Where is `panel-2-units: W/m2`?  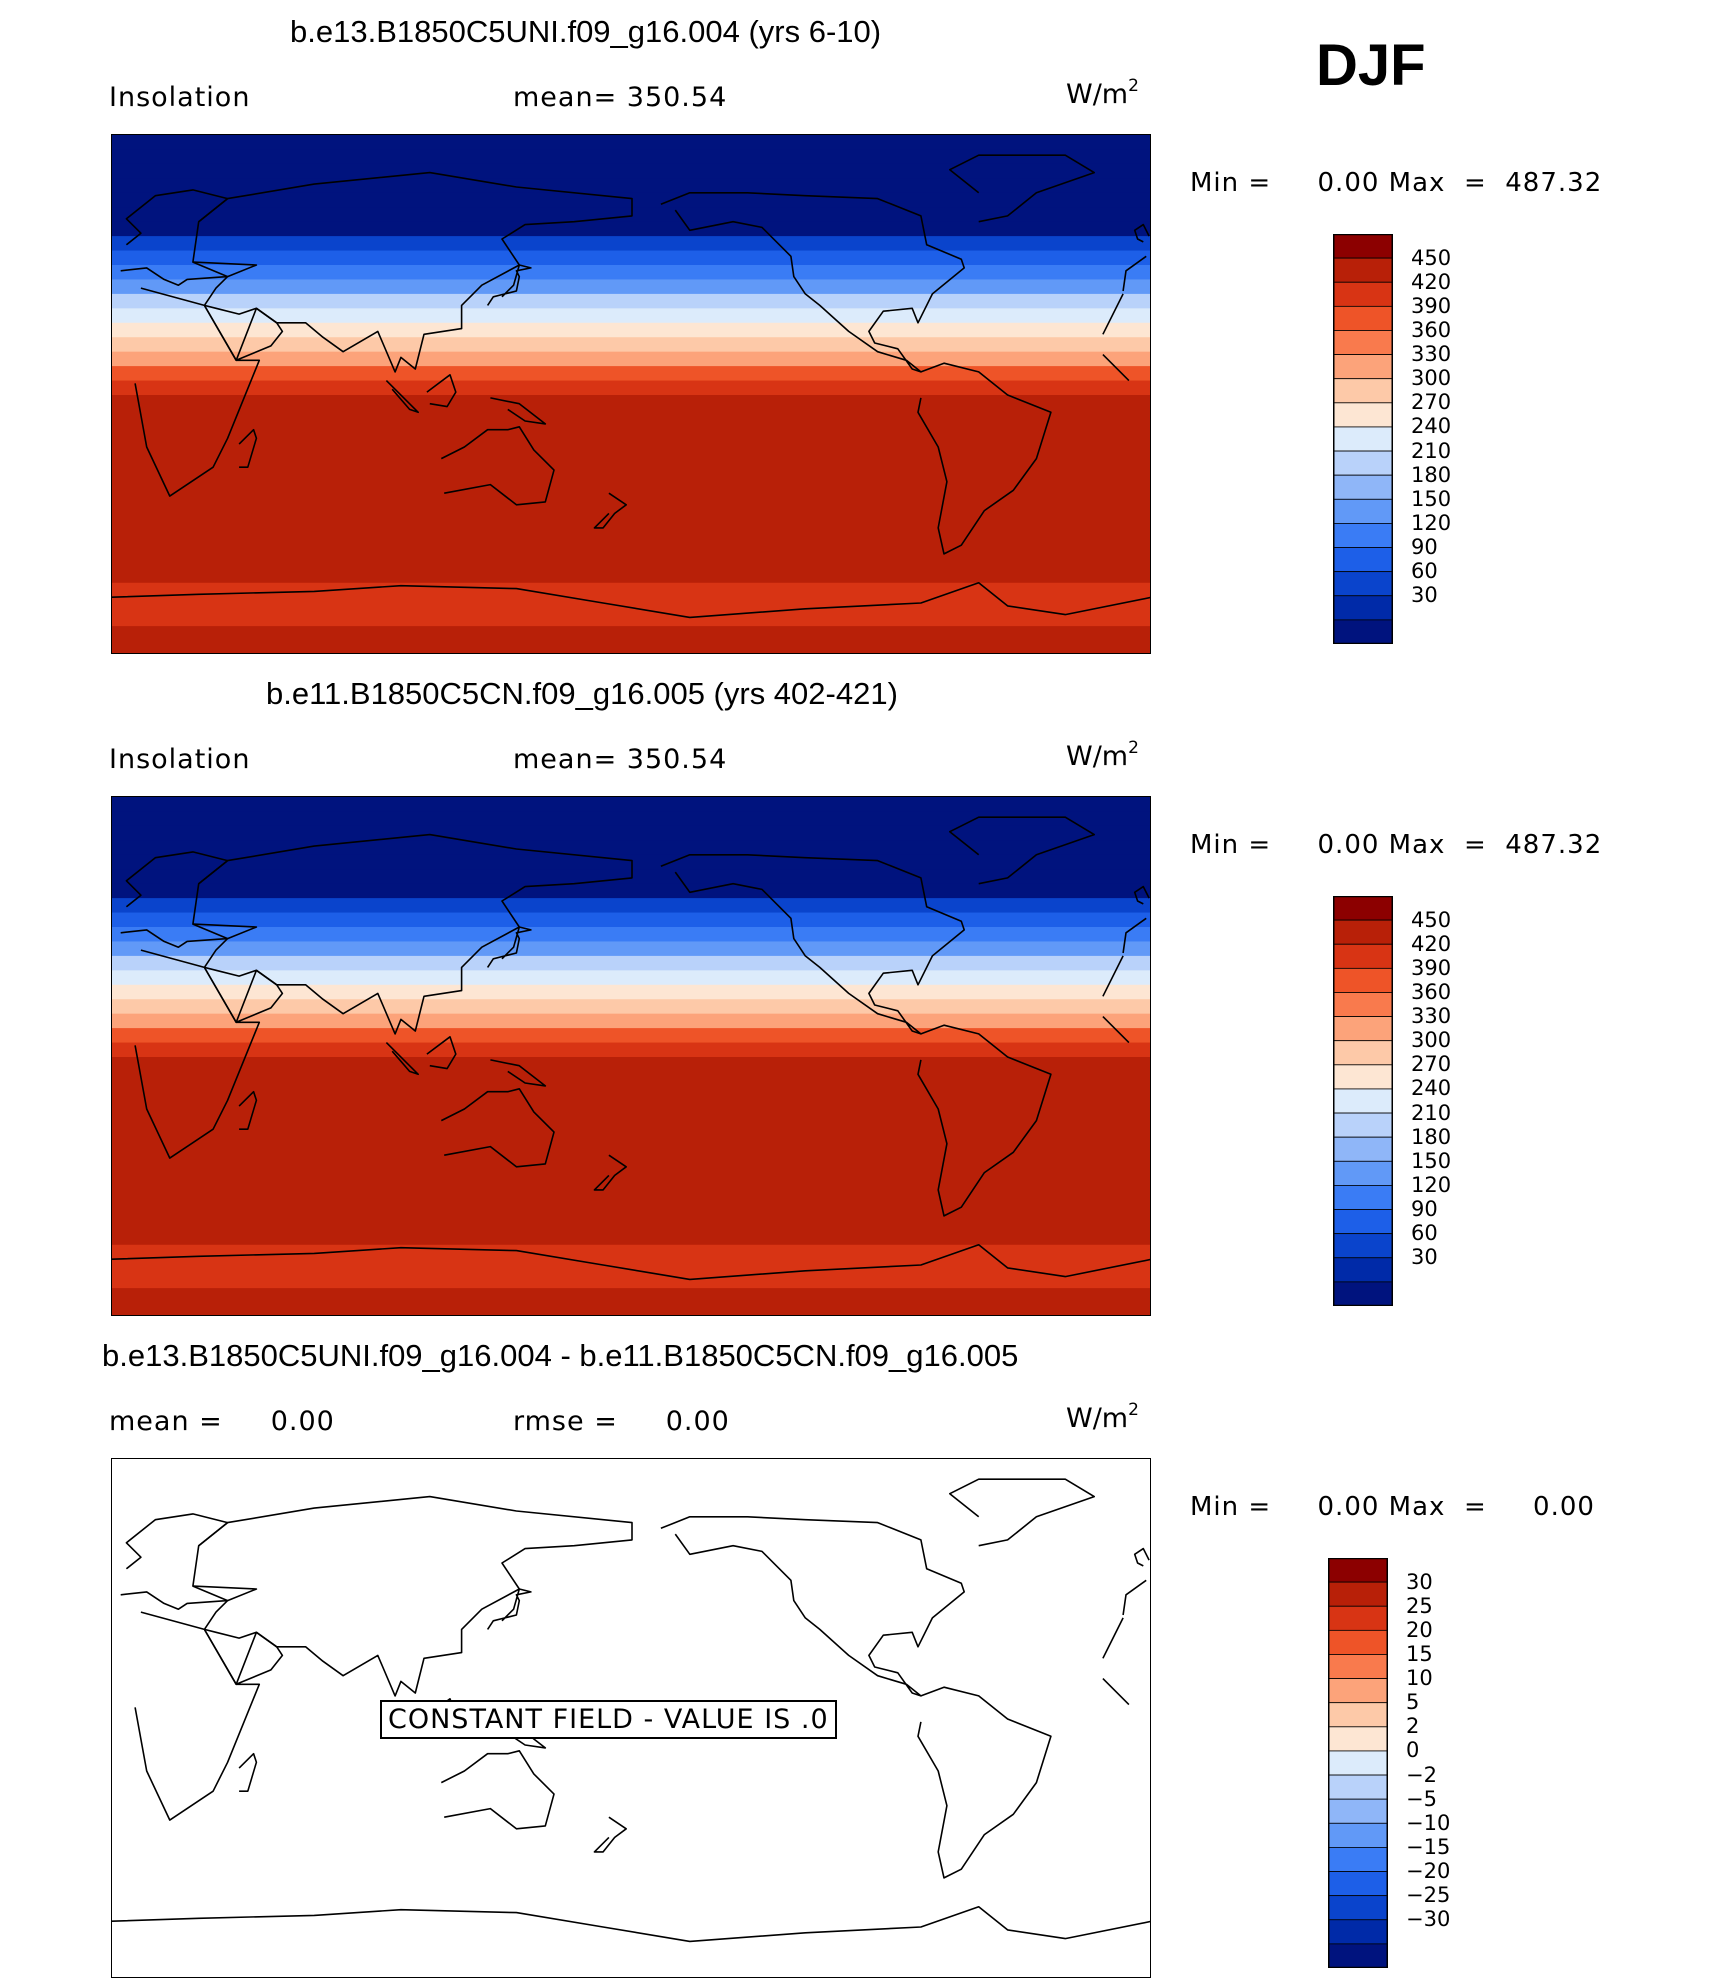 panel-2-units: W/m2 is located at coordinates (1102, 755).